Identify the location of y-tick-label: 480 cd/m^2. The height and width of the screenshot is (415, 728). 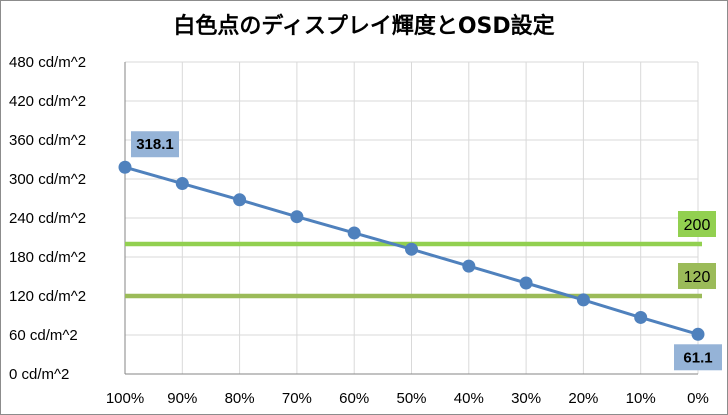
(47, 62).